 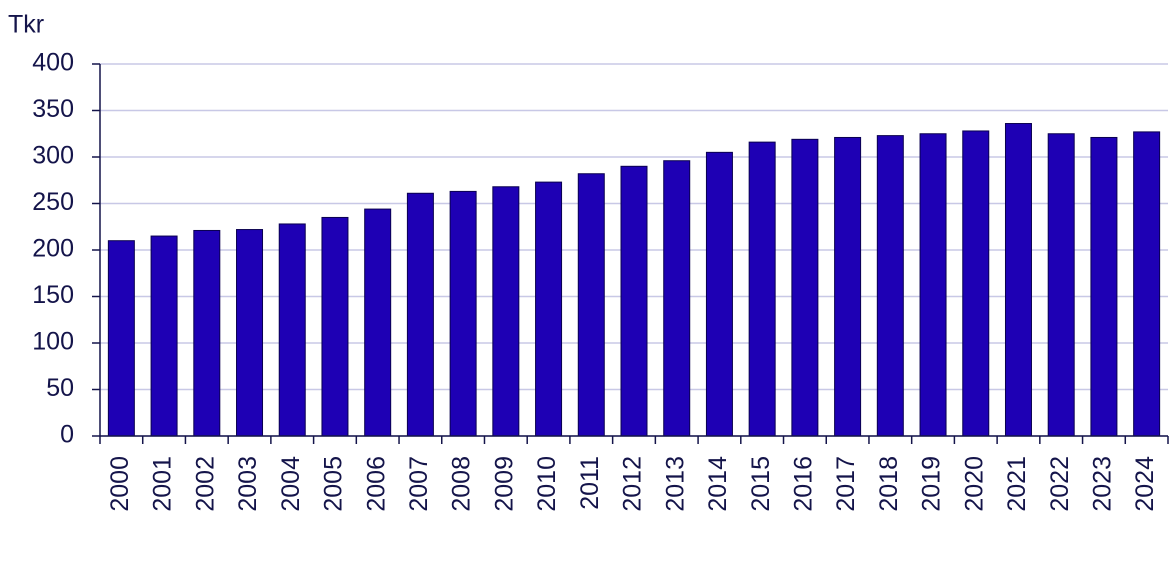 I want to click on x-tick-label: 2018, so click(x=889, y=484).